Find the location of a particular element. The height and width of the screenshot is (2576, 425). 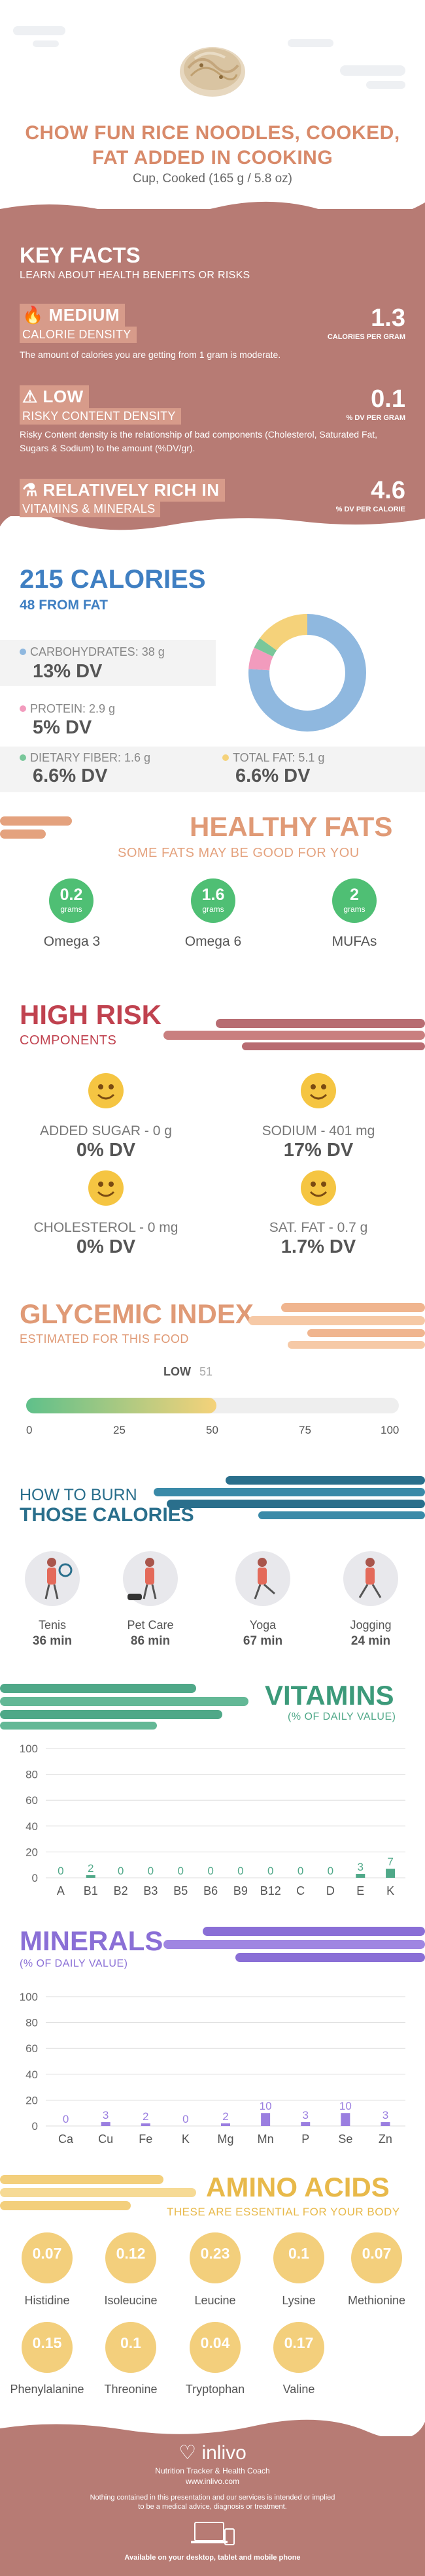

glycemic-fill is located at coordinates (121, 1405).